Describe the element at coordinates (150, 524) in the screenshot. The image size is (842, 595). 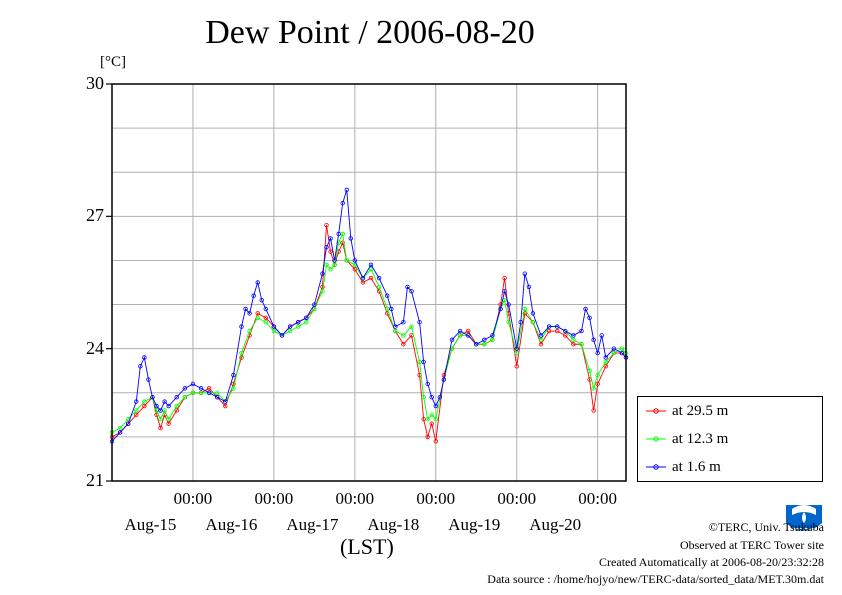
I see `x-tick-date-label: Aug-15` at that location.